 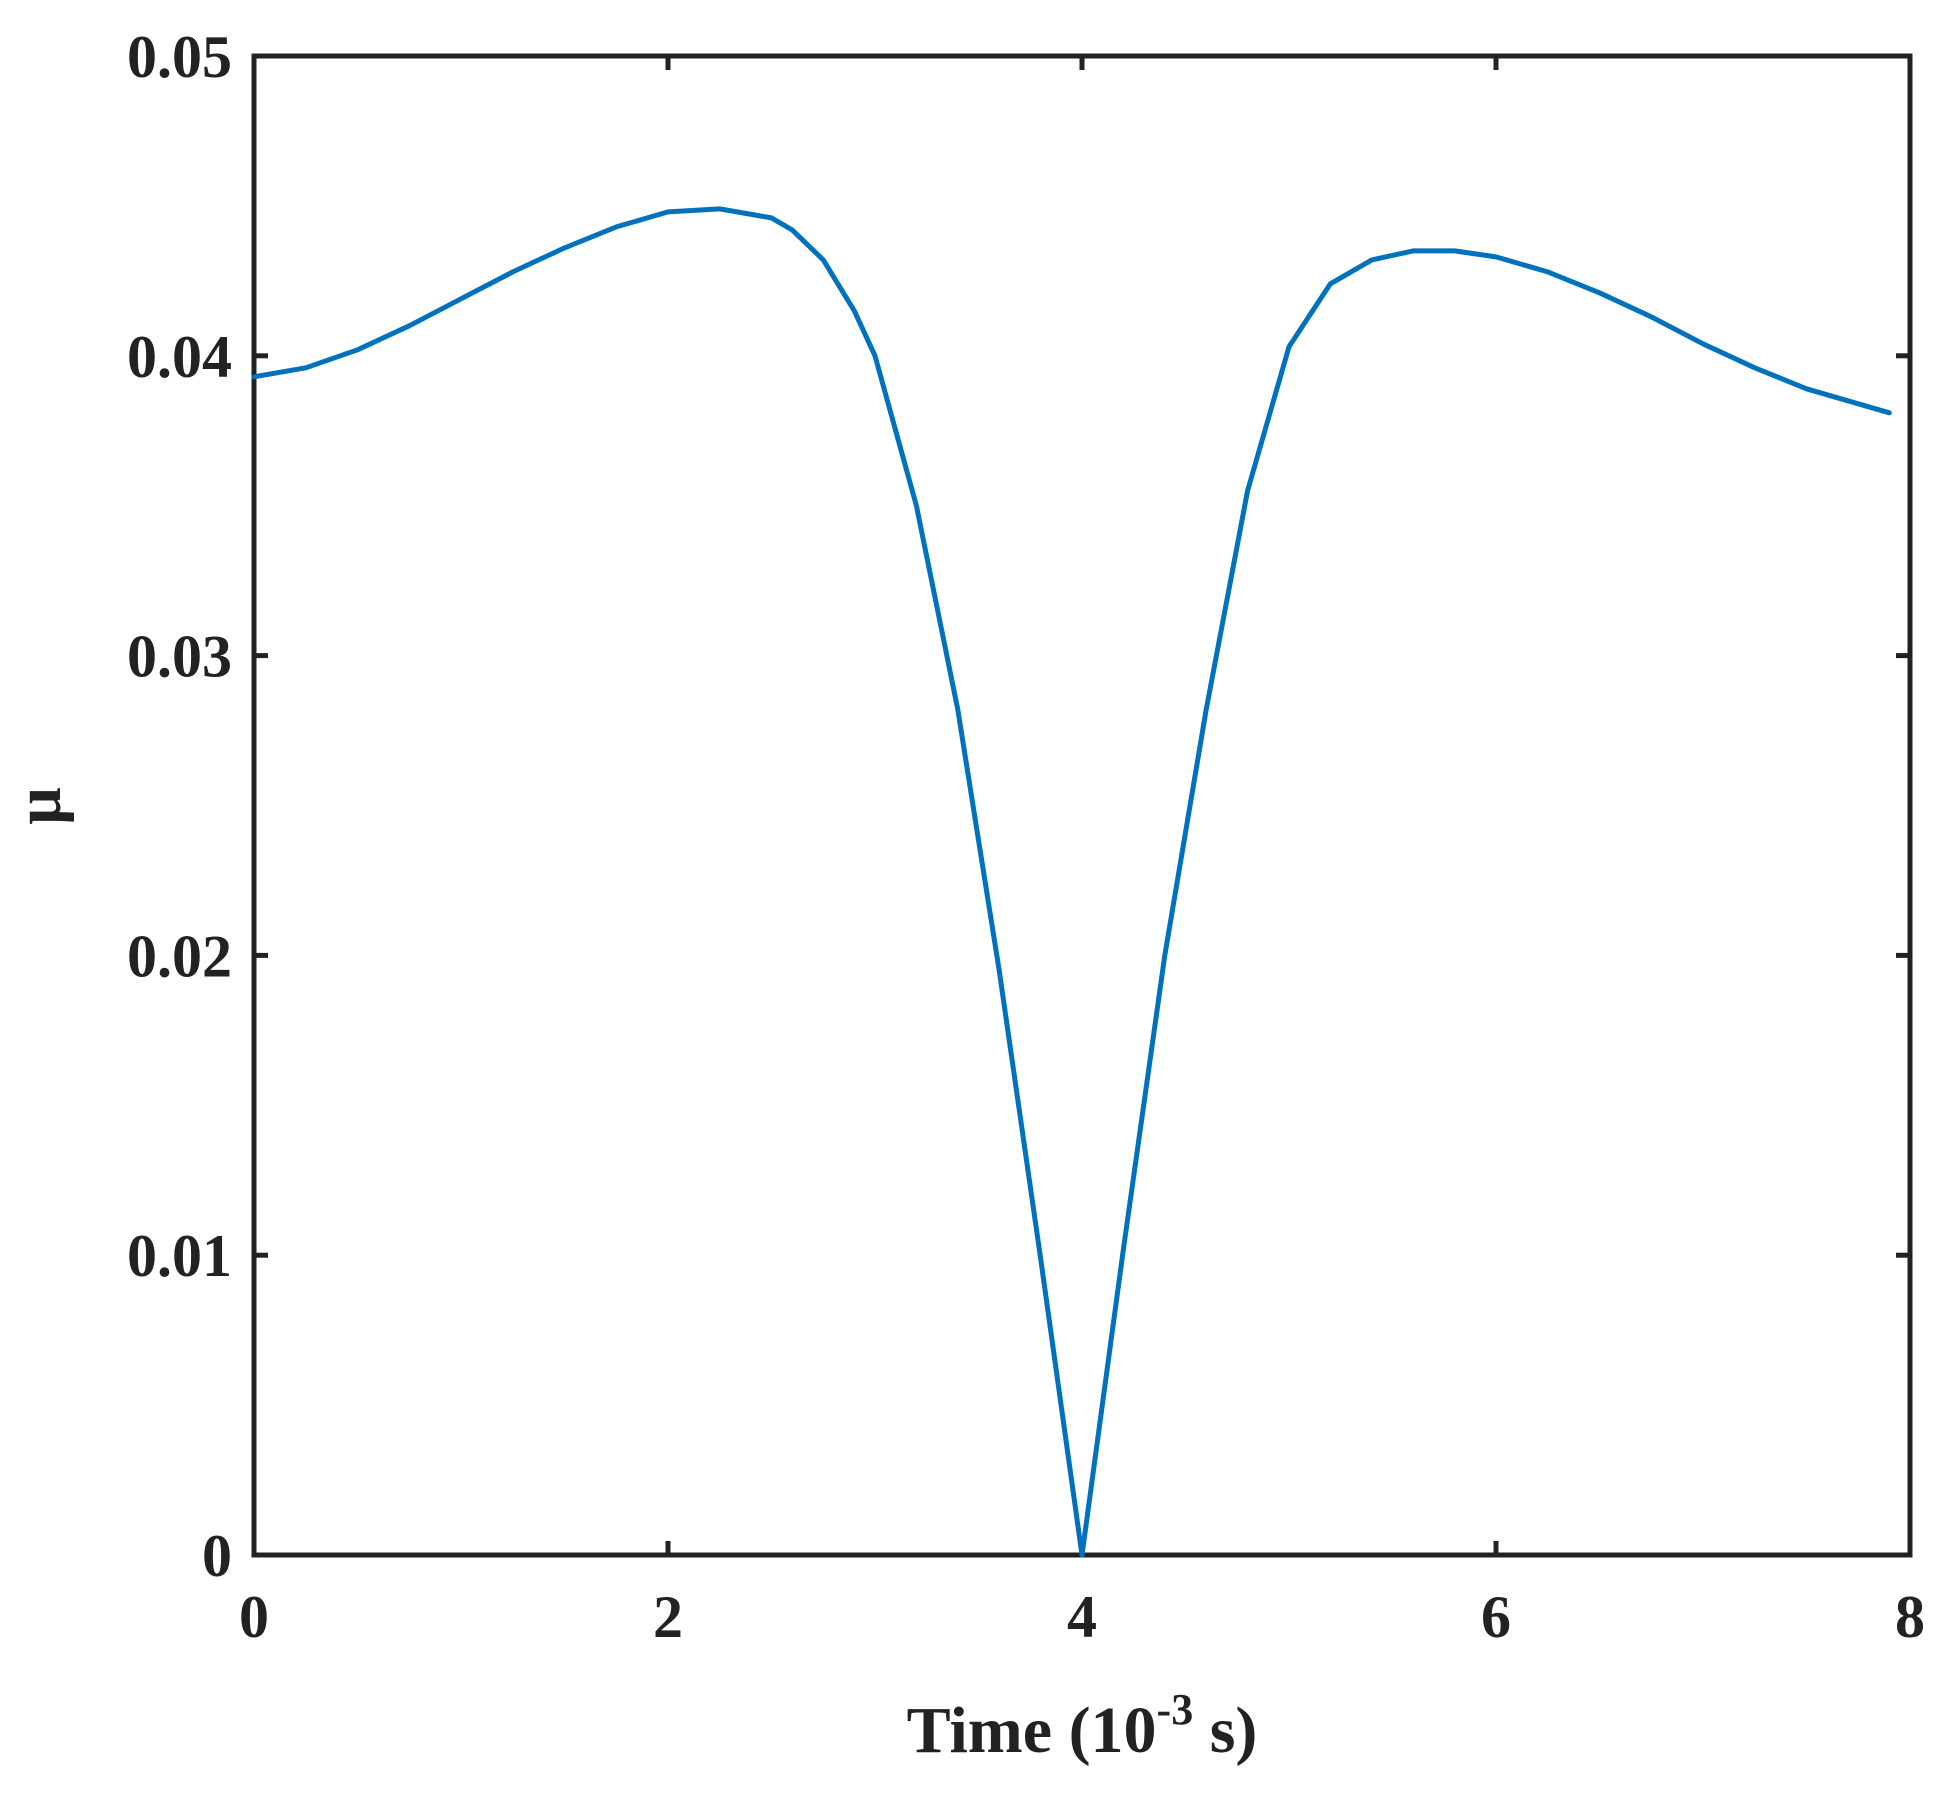 What do you see at coordinates (1225, 1730) in the screenshot?
I see `x-axis-label-unit: s)` at bounding box center [1225, 1730].